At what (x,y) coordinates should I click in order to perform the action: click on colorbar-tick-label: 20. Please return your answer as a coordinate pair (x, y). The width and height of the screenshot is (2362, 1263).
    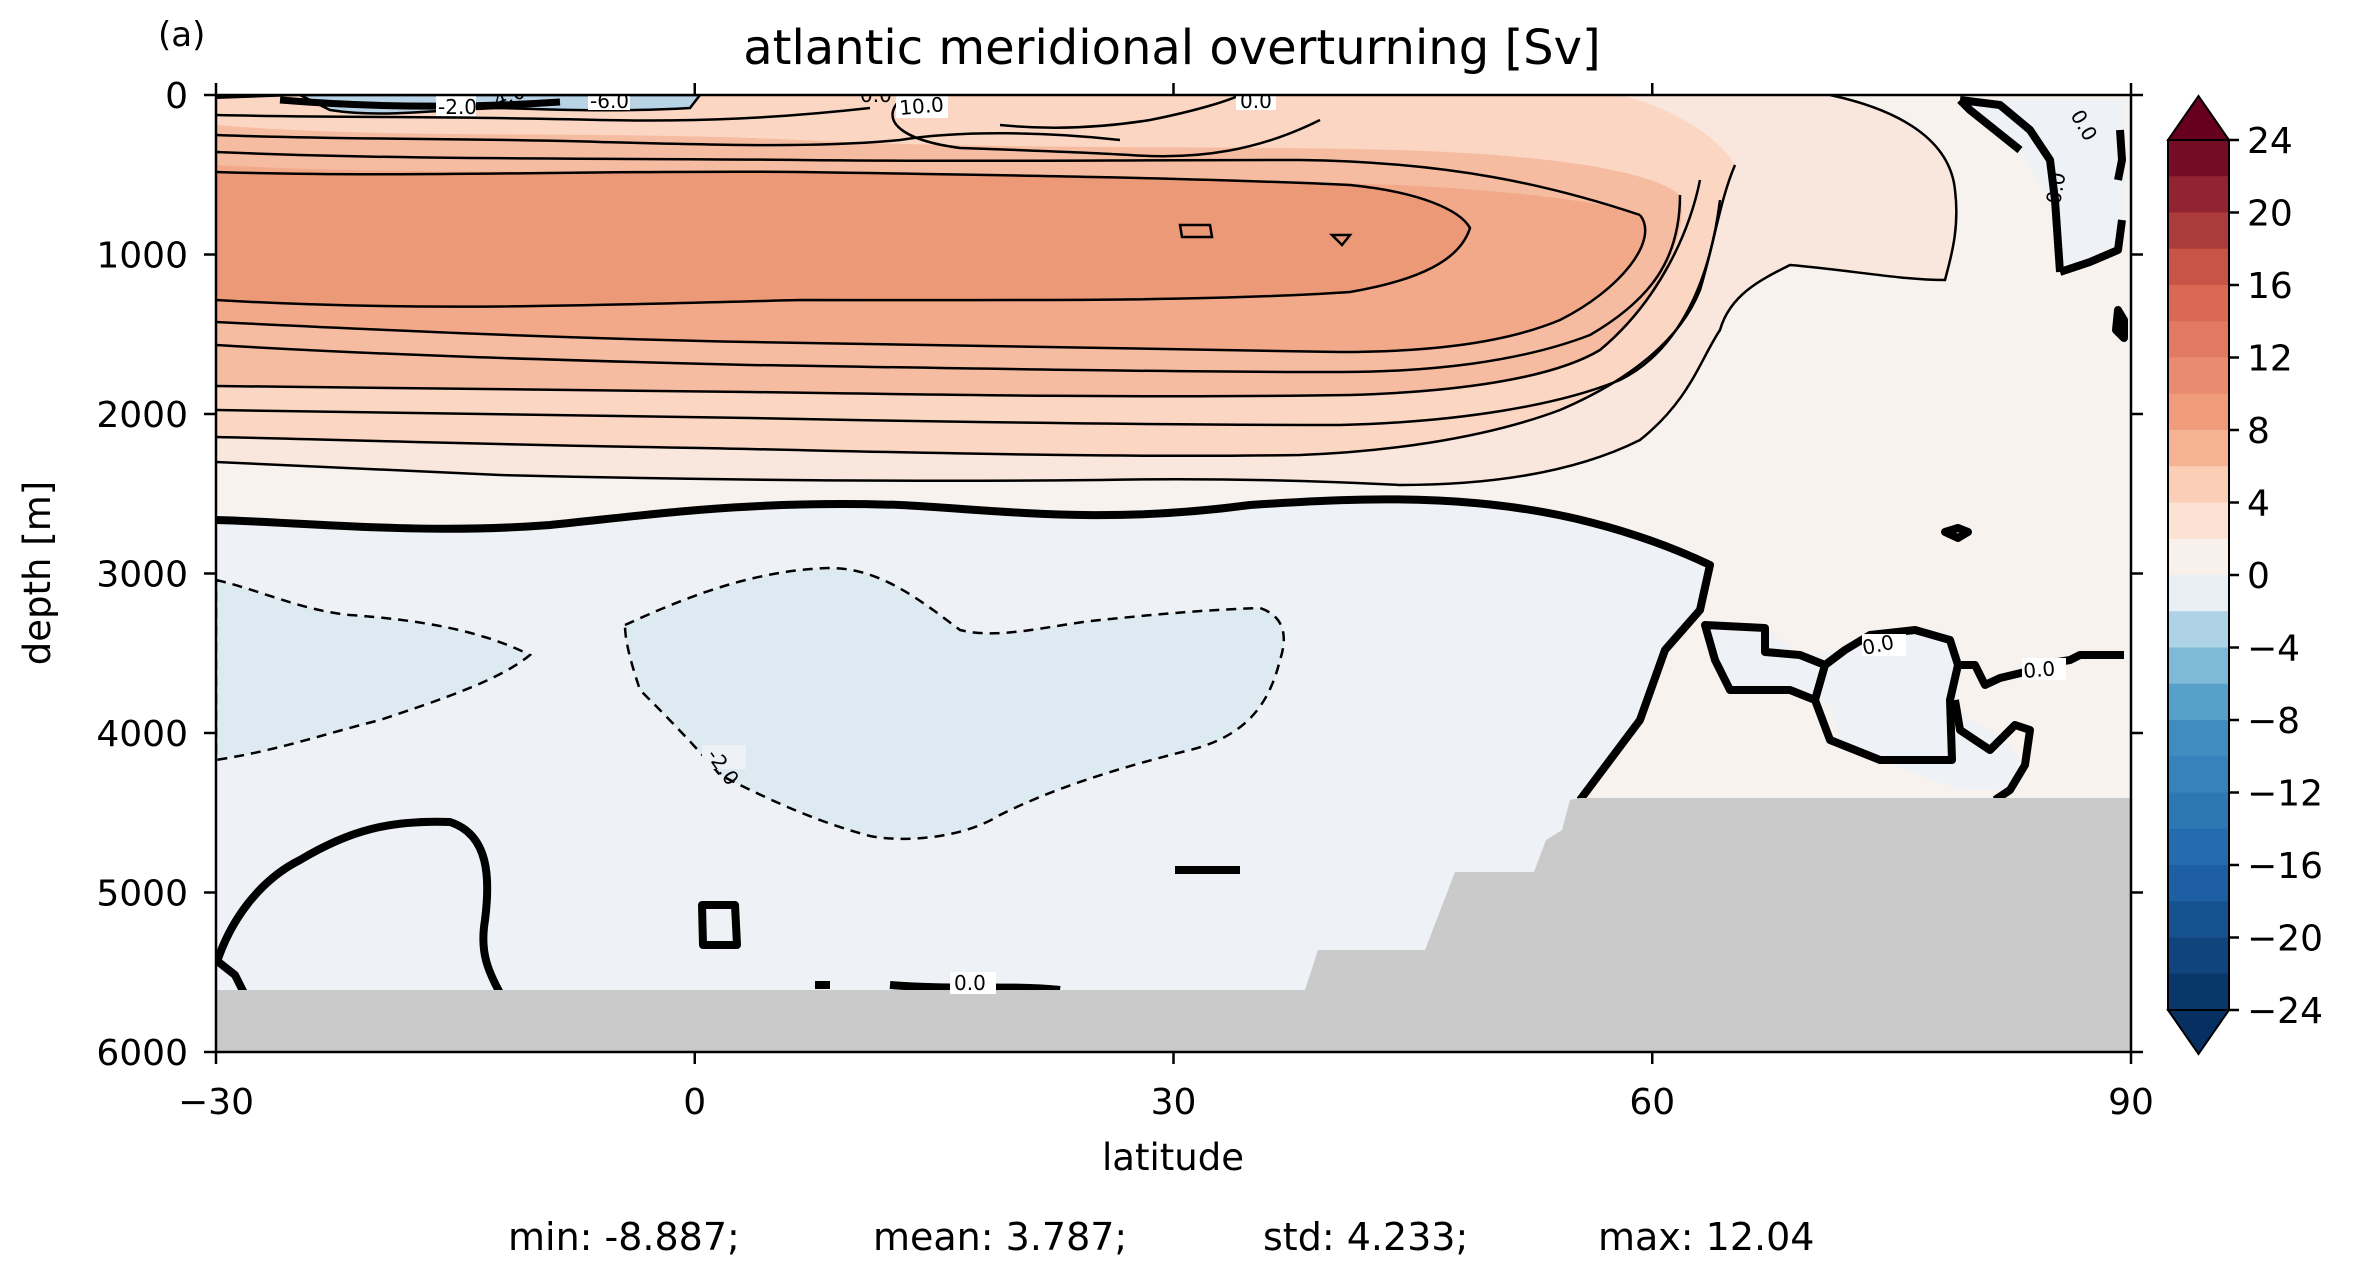
    Looking at the image, I should click on (2270, 214).